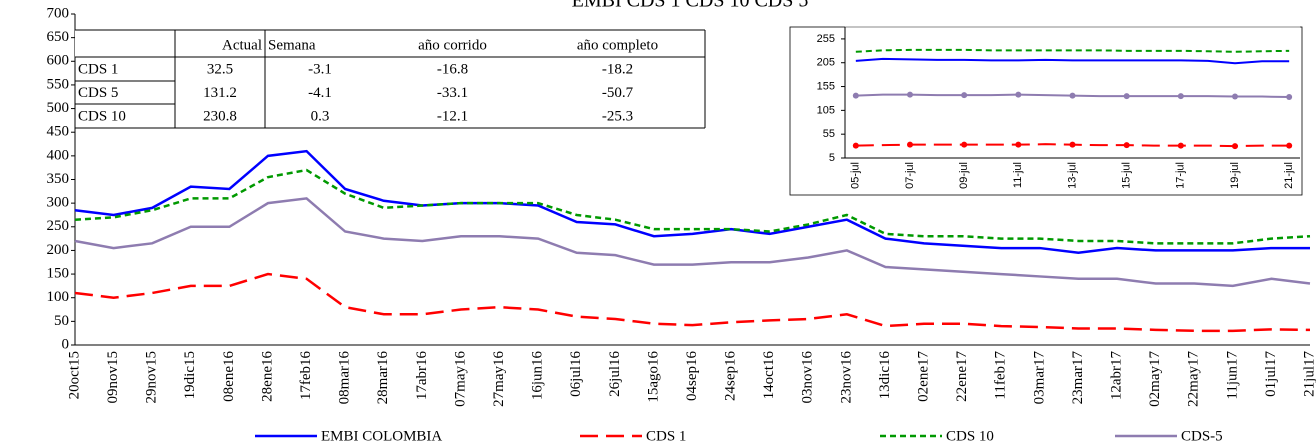 The width and height of the screenshot is (1316, 445). What do you see at coordinates (58, 13) in the screenshot?
I see `y-tick-label: 700` at bounding box center [58, 13].